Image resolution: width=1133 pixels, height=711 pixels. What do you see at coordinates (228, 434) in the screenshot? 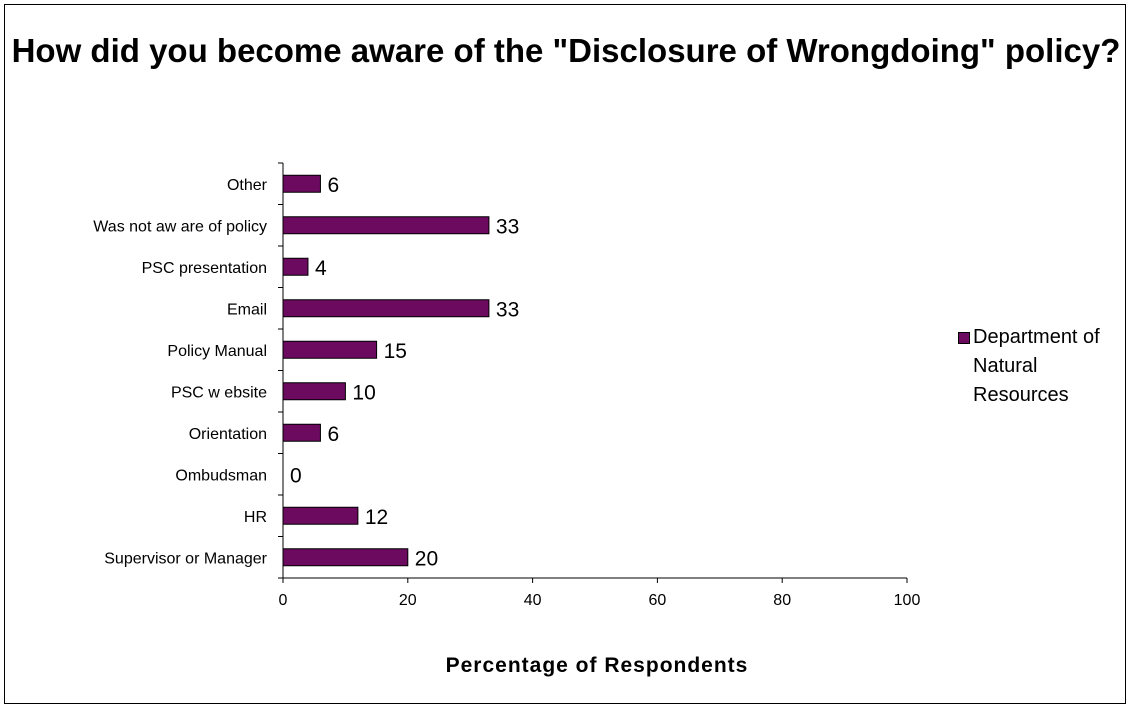
I see `category-label: Orientation` at bounding box center [228, 434].